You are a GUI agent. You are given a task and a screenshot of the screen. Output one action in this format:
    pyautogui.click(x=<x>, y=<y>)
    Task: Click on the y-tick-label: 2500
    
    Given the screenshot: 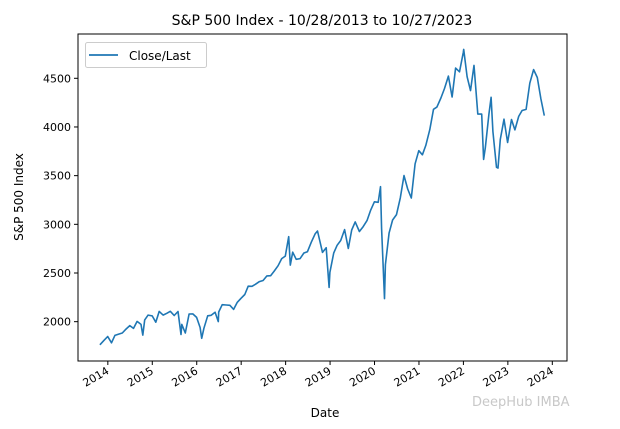 What is the action you would take?
    pyautogui.click(x=57, y=273)
    